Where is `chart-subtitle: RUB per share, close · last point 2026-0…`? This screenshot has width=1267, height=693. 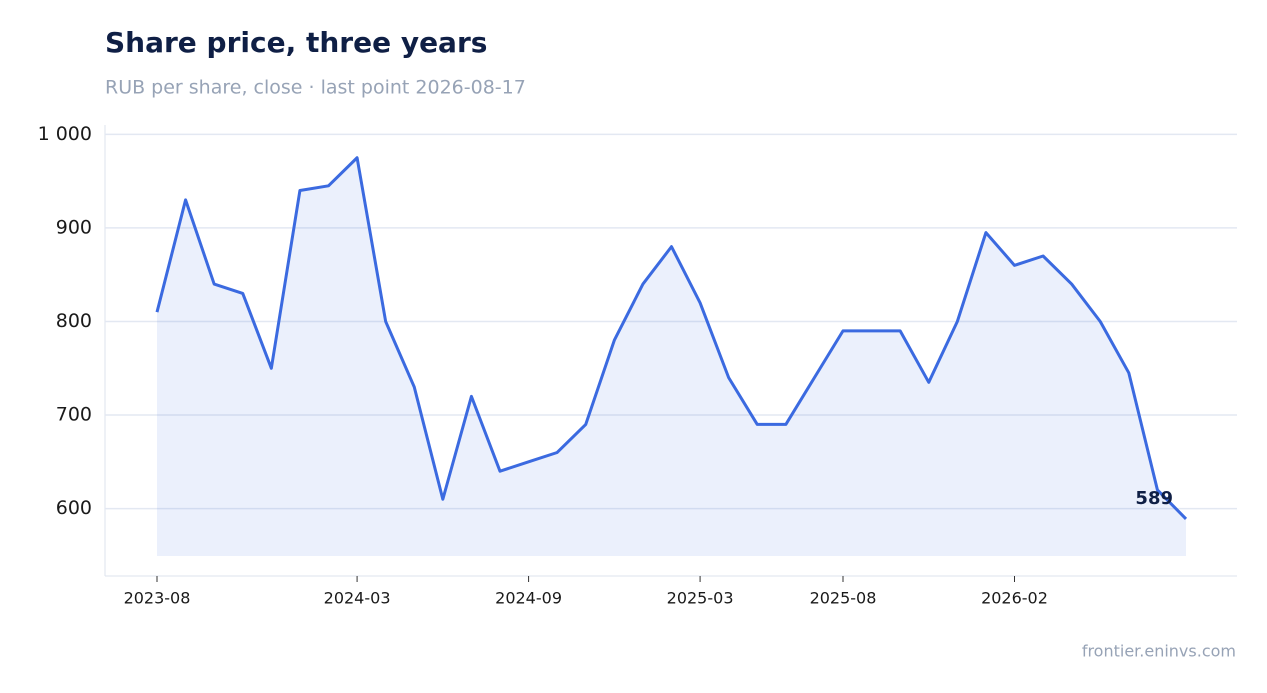
chart-subtitle: RUB per share, close · last point 2026-0… is located at coordinates (315, 88).